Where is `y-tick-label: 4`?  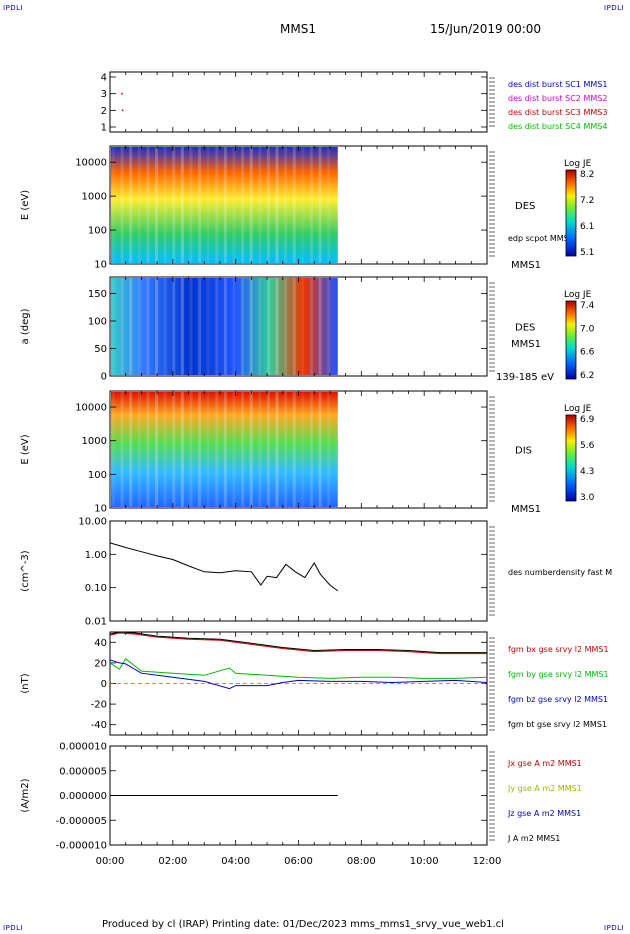
y-tick-label: 4 is located at coordinates (104, 78).